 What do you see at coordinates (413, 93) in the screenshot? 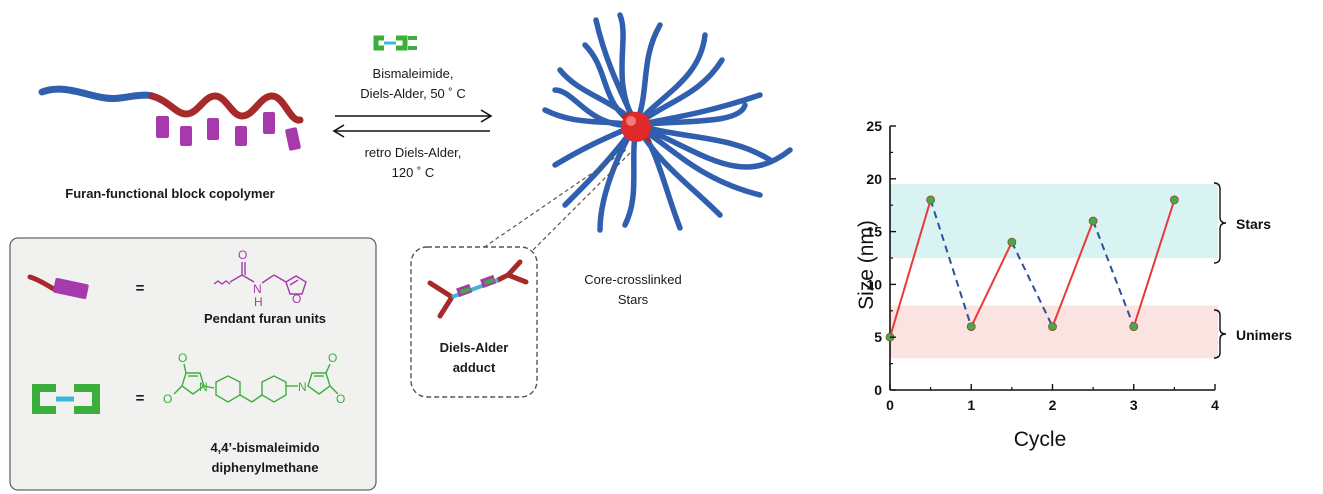
I see `forward-condition-line2: Diels-Alder, 50 ˚ C` at bounding box center [413, 93].